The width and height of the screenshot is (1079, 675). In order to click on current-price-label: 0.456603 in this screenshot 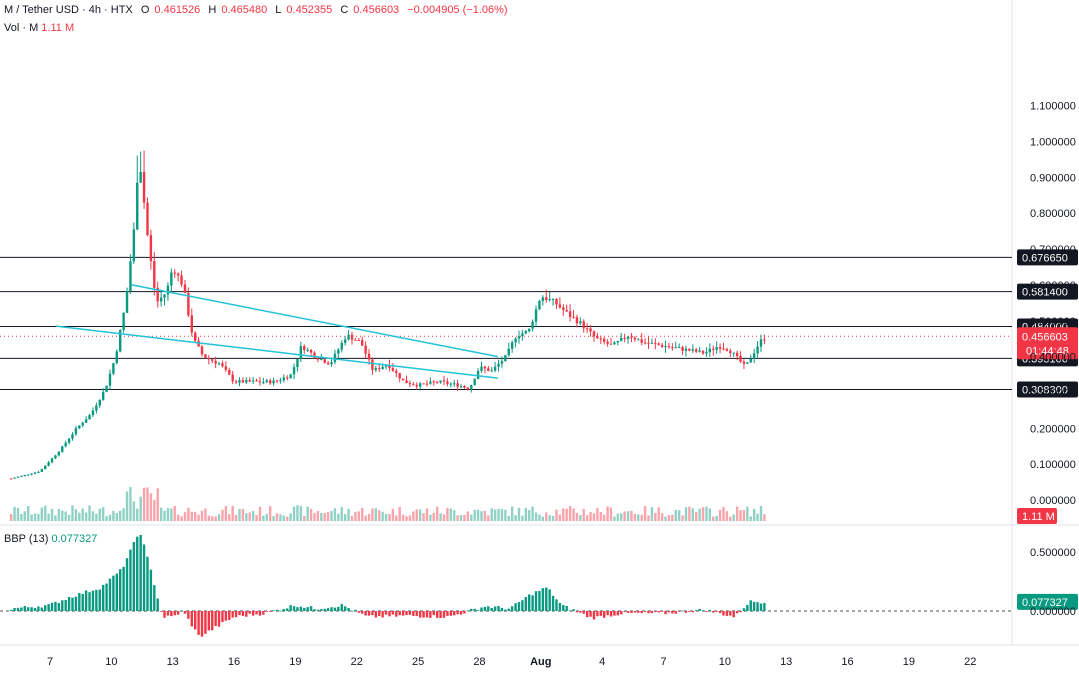, I will do `click(1045, 337)`.